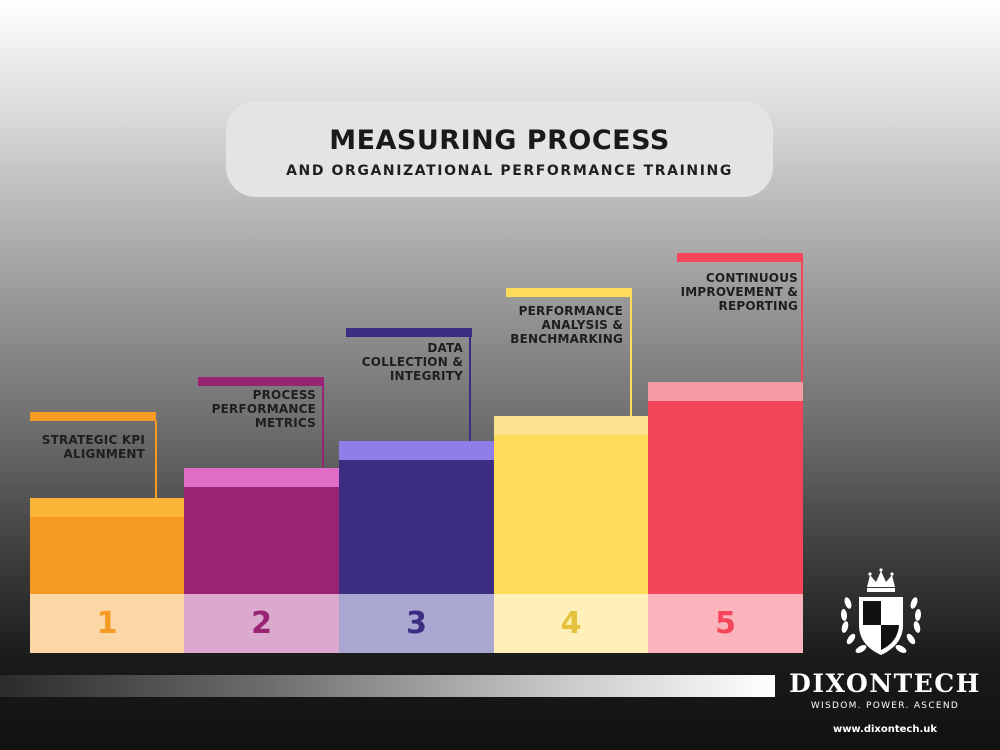 The image size is (1000, 750). What do you see at coordinates (725, 391) in the screenshot?
I see `step-5-bar-band` at bounding box center [725, 391].